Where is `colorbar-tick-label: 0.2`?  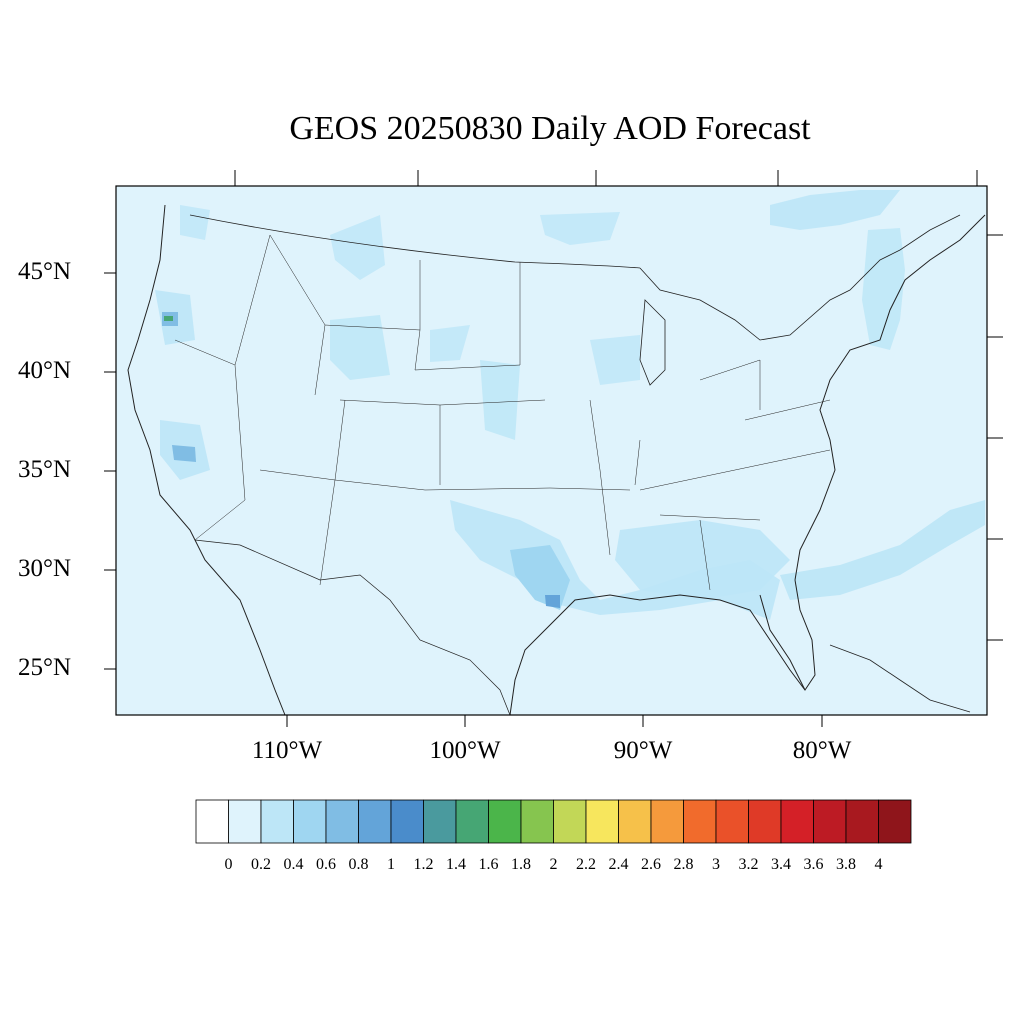
colorbar-tick-label: 0.2 is located at coordinates (261, 864).